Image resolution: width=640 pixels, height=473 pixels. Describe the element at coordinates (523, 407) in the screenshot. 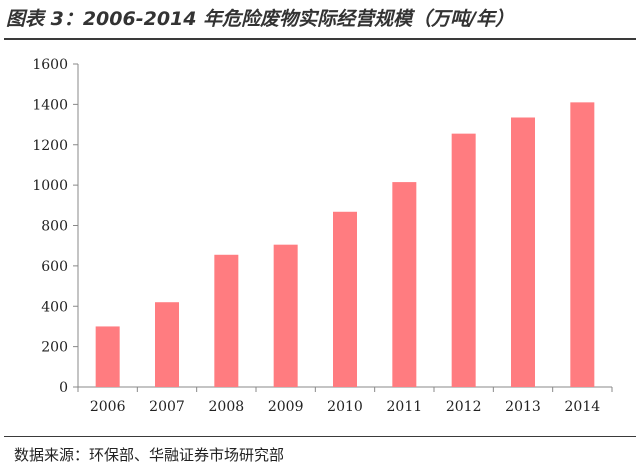

I see `x-tick-label: 2013` at that location.